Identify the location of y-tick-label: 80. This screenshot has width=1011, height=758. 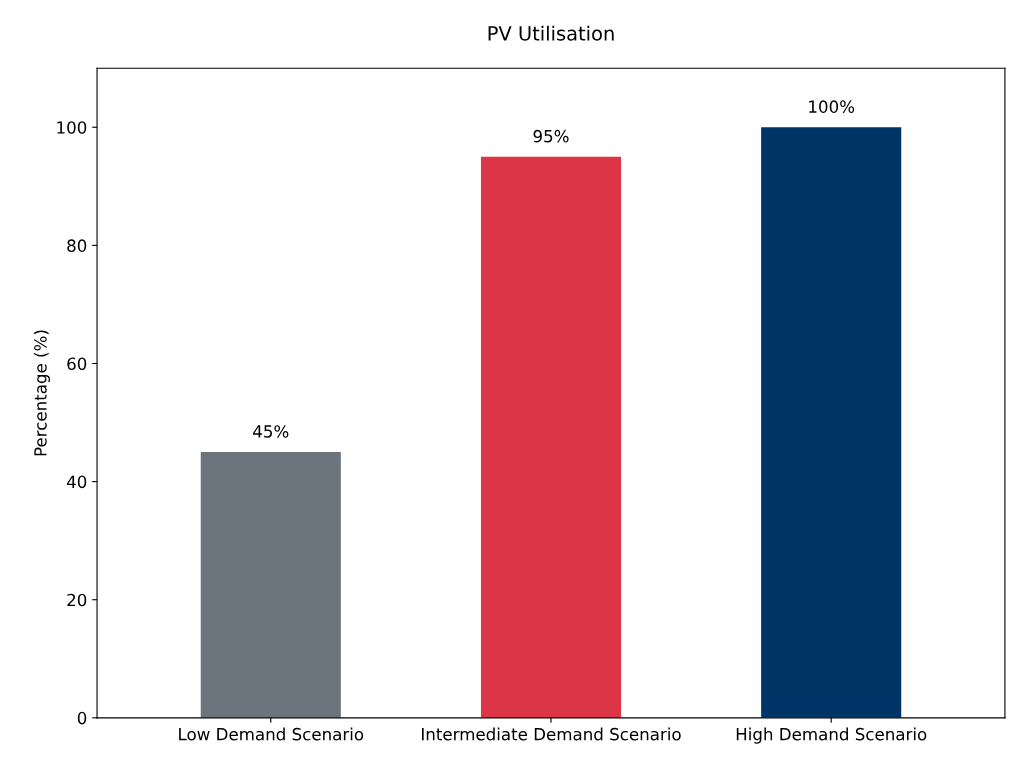
(77, 245).